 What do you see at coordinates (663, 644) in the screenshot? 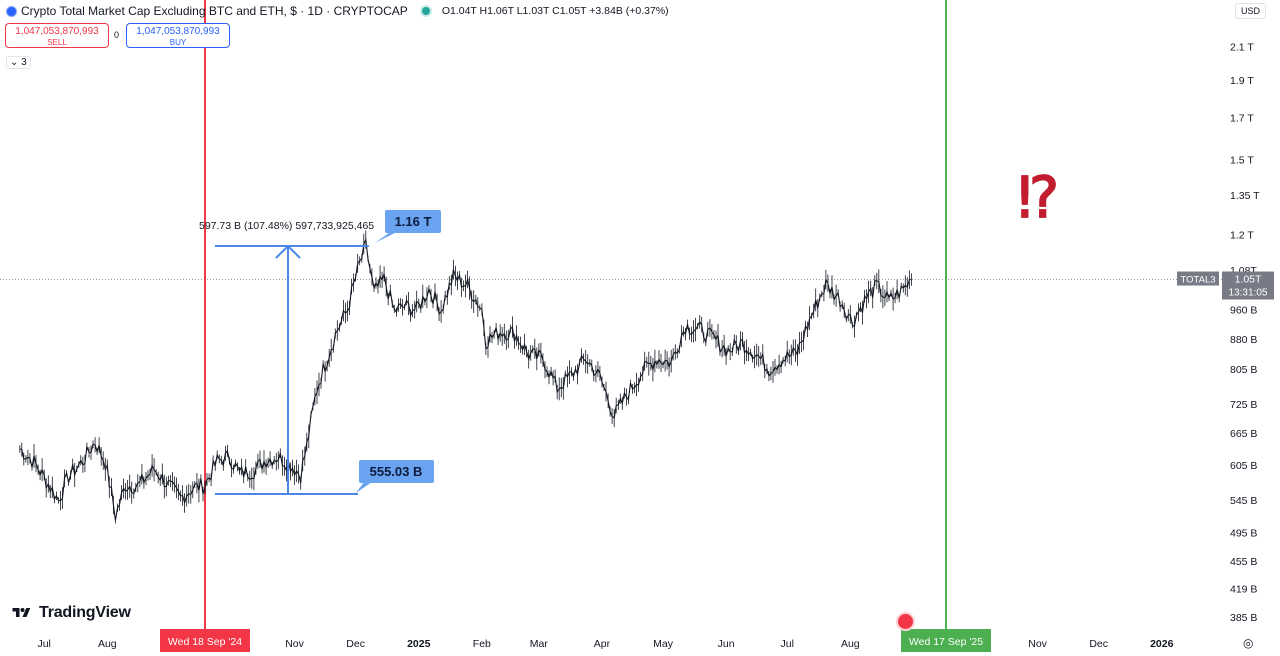
I see `x-tick-label: May` at bounding box center [663, 644].